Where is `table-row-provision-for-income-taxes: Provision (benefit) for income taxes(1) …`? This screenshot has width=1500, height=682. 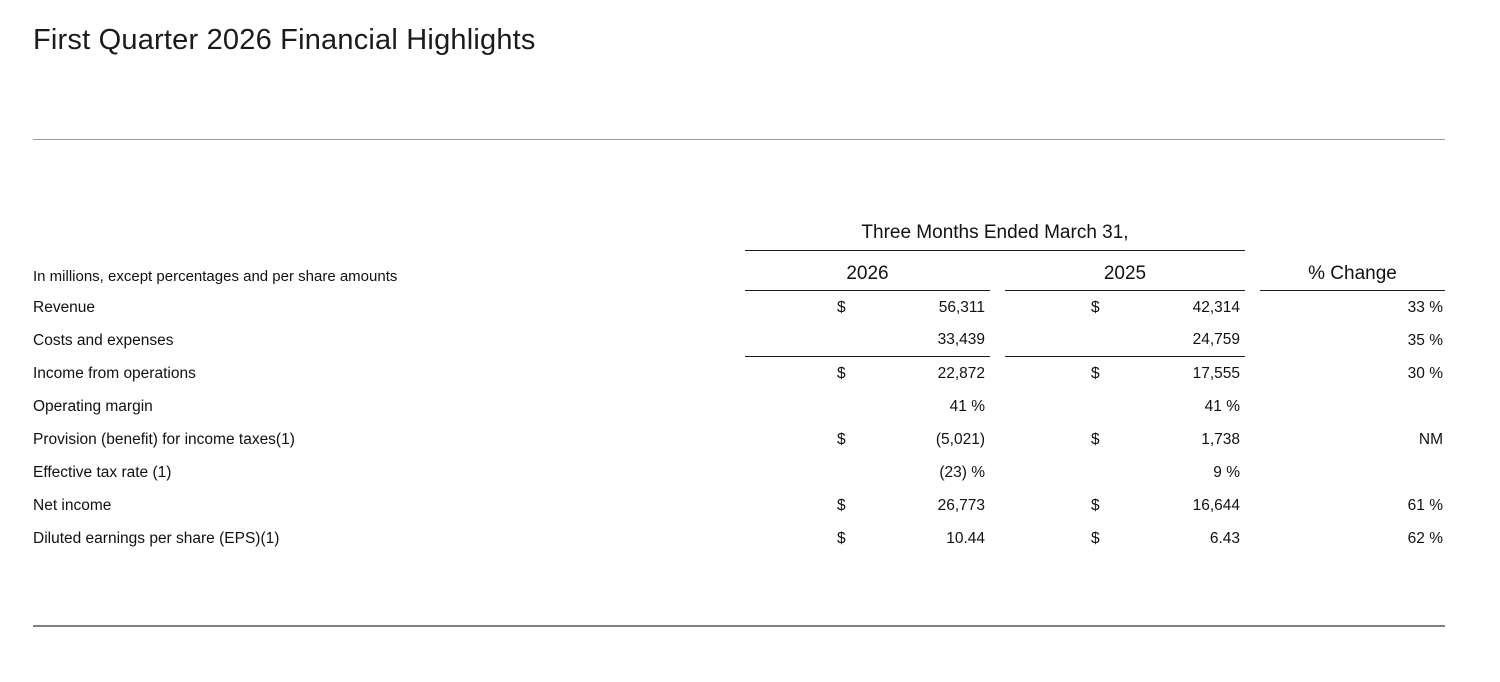
table-row-provision-for-income-taxes: Provision (benefit) for income taxes(1) … is located at coordinates (739, 439).